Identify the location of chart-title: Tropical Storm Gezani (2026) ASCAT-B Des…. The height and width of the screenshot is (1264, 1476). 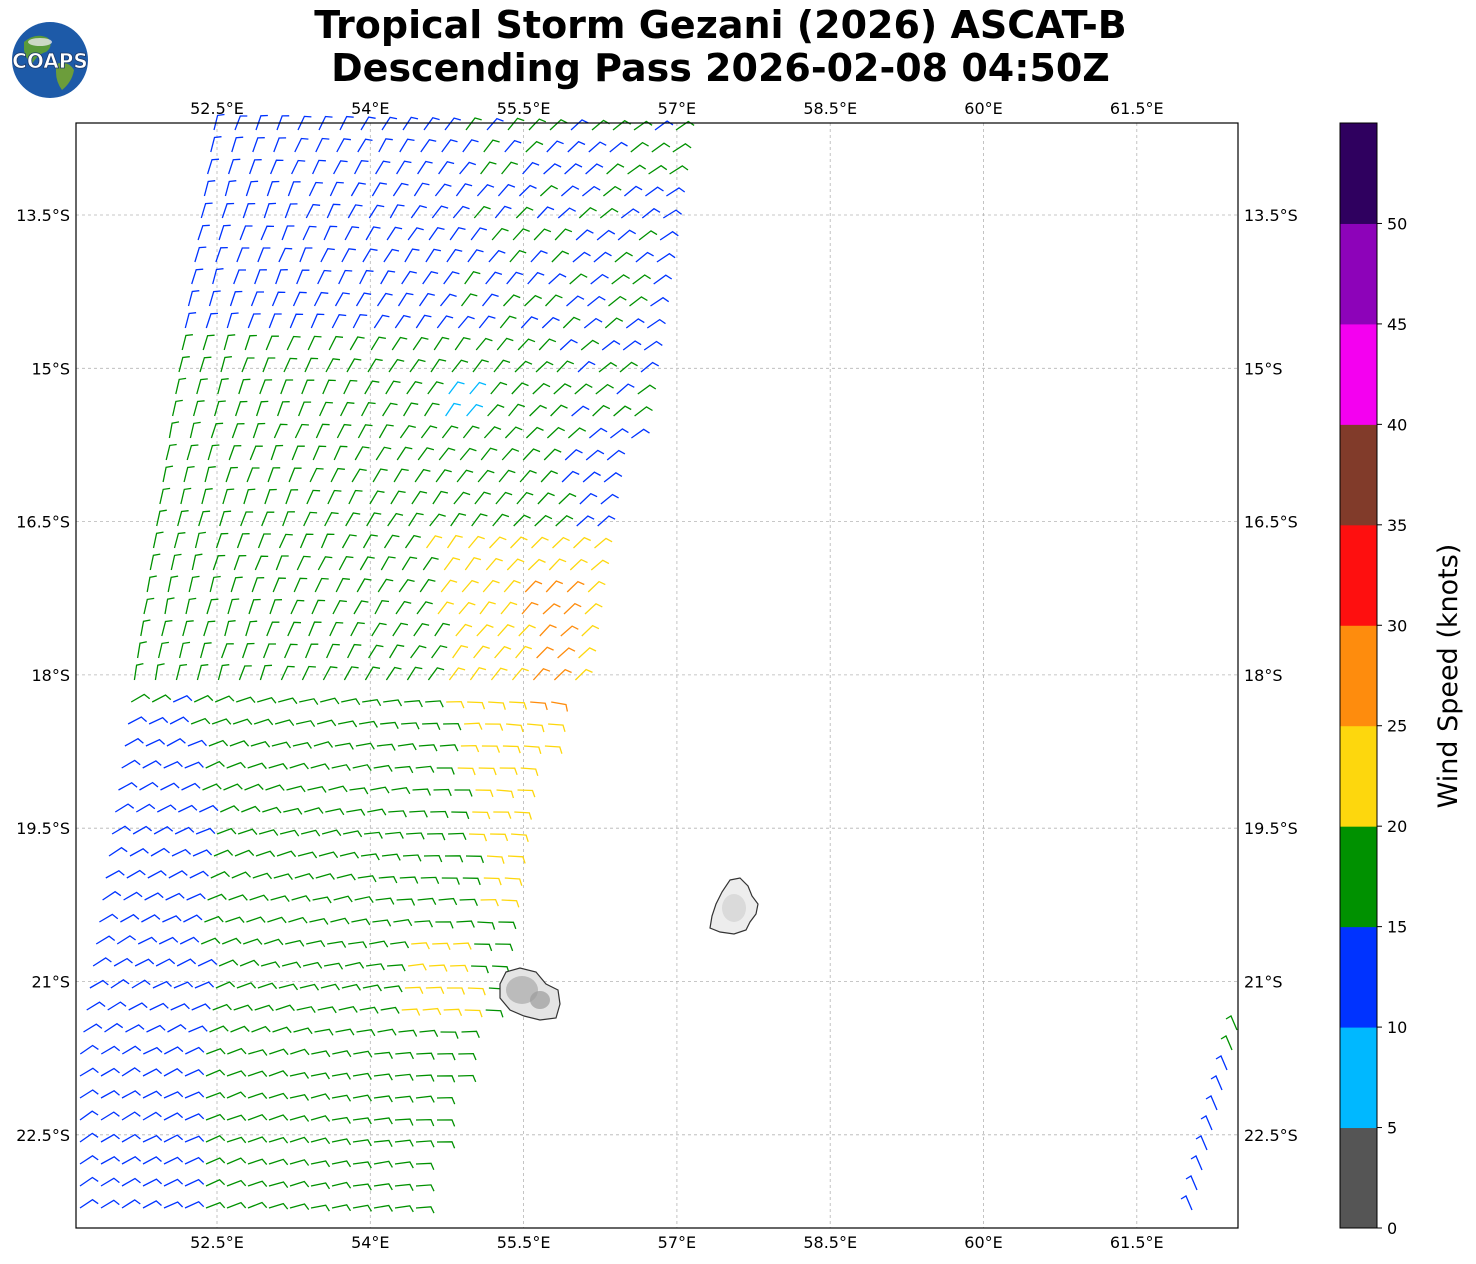
(720, 47).